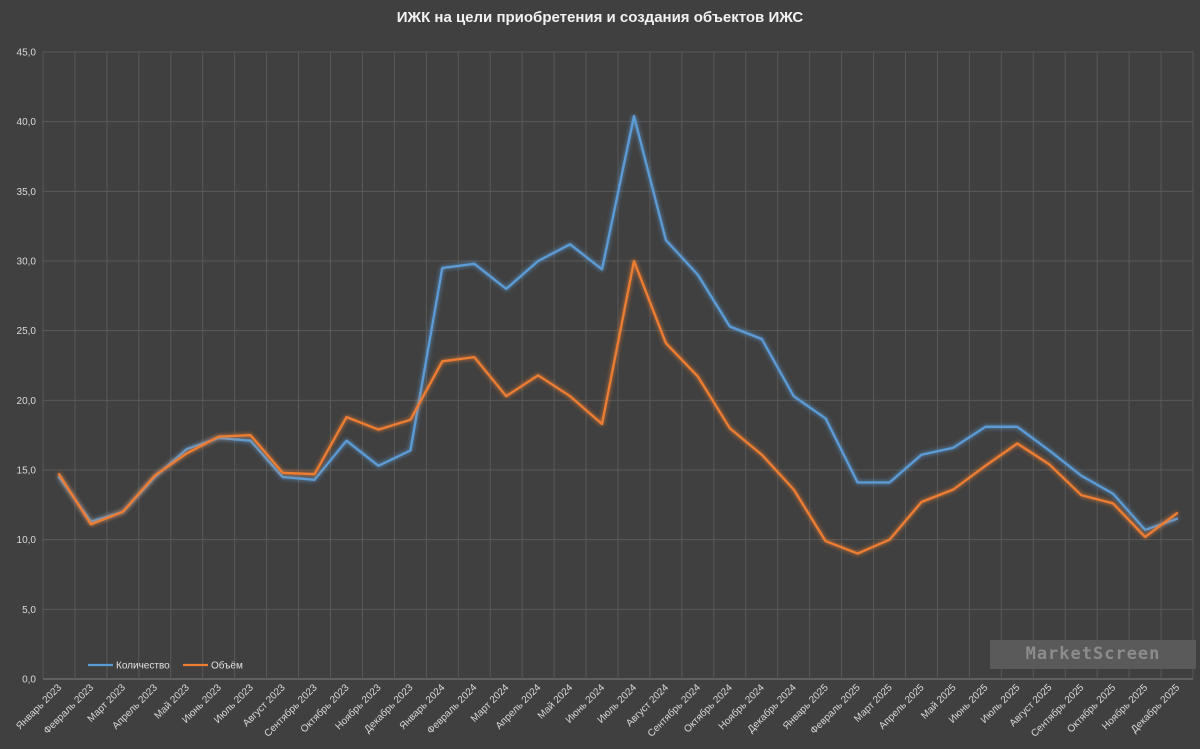 This screenshot has width=1200, height=749. I want to click on y-axis-ticks: 0,0 5,0 10,0 15,0 20,0 25,0 30,0 35,0 40,0 45,0, so click(27, 367).